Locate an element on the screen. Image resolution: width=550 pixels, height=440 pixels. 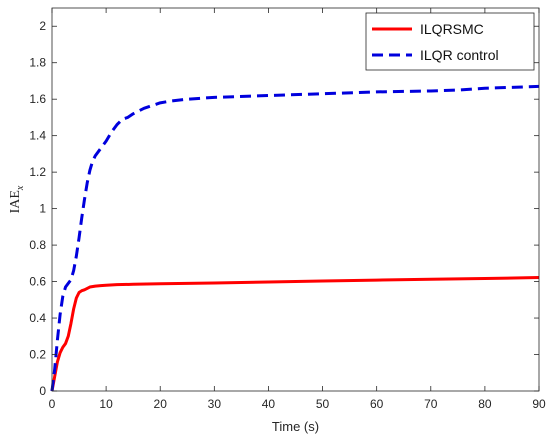
x-tick-label: 90 is located at coordinates (539, 404).